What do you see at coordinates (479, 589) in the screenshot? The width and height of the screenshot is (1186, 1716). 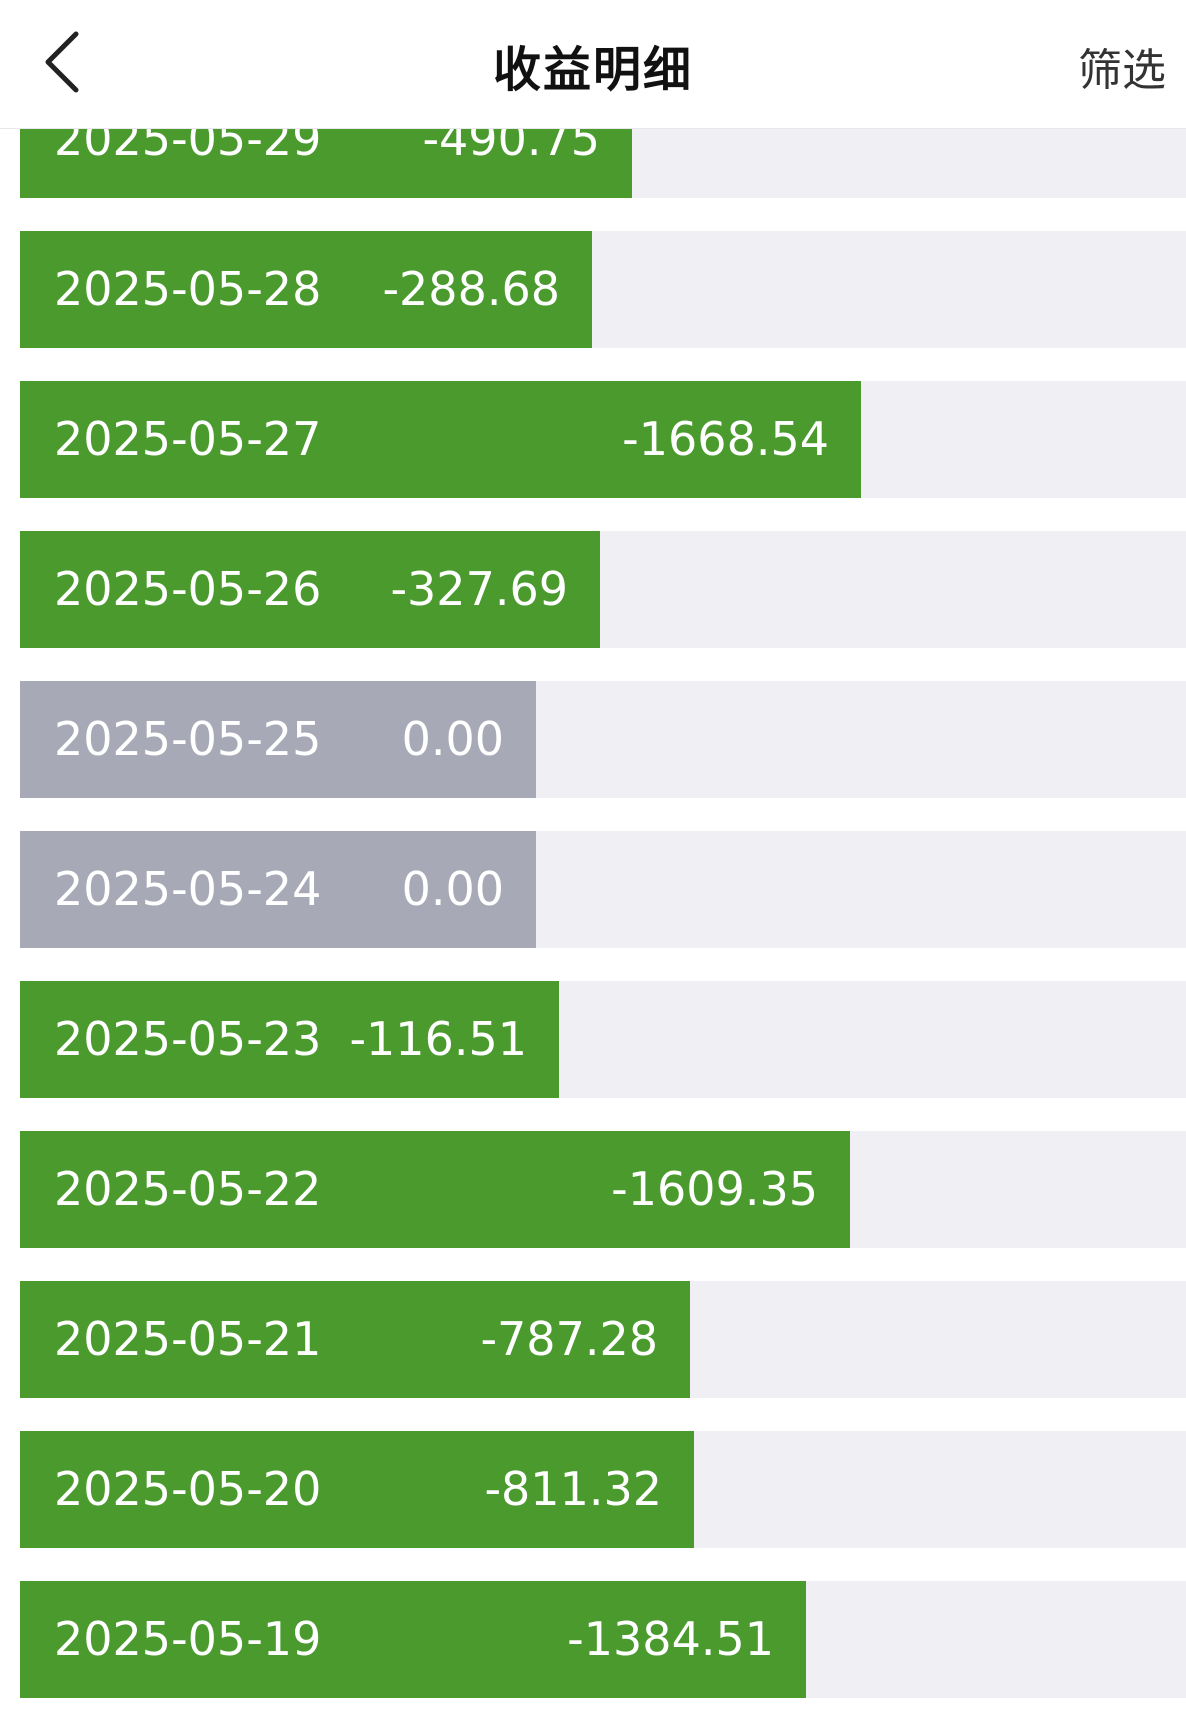 I see `row-amount: -327.69` at bounding box center [479, 589].